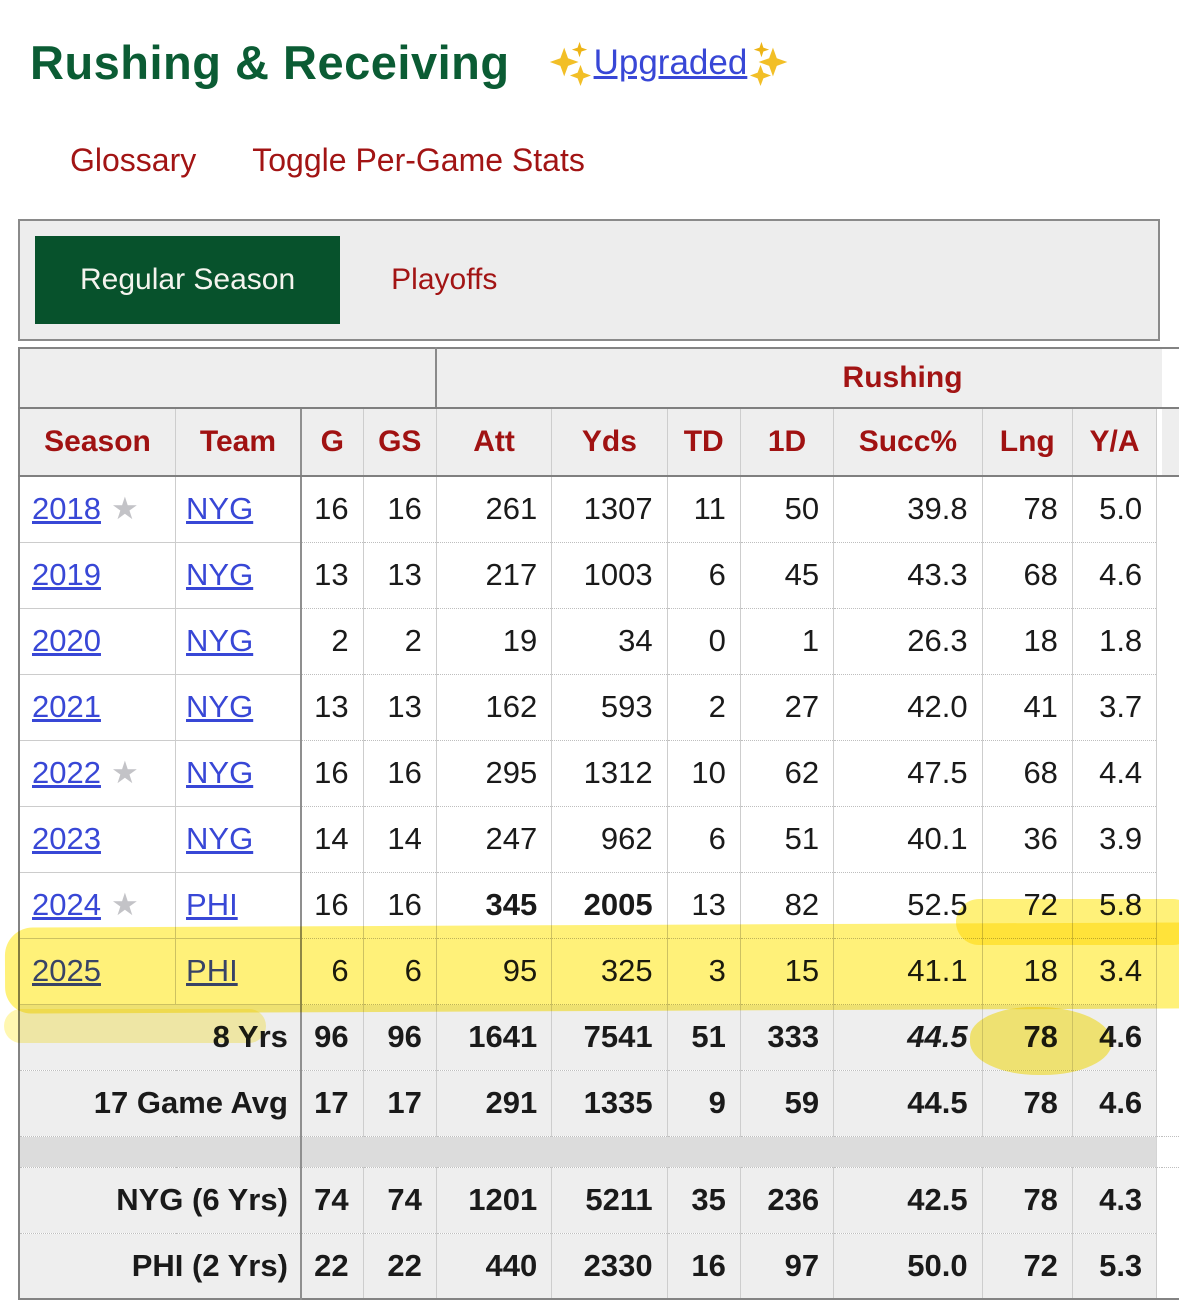  Describe the element at coordinates (787, 509) in the screenshot. I see `stat-cell: 50` at that location.